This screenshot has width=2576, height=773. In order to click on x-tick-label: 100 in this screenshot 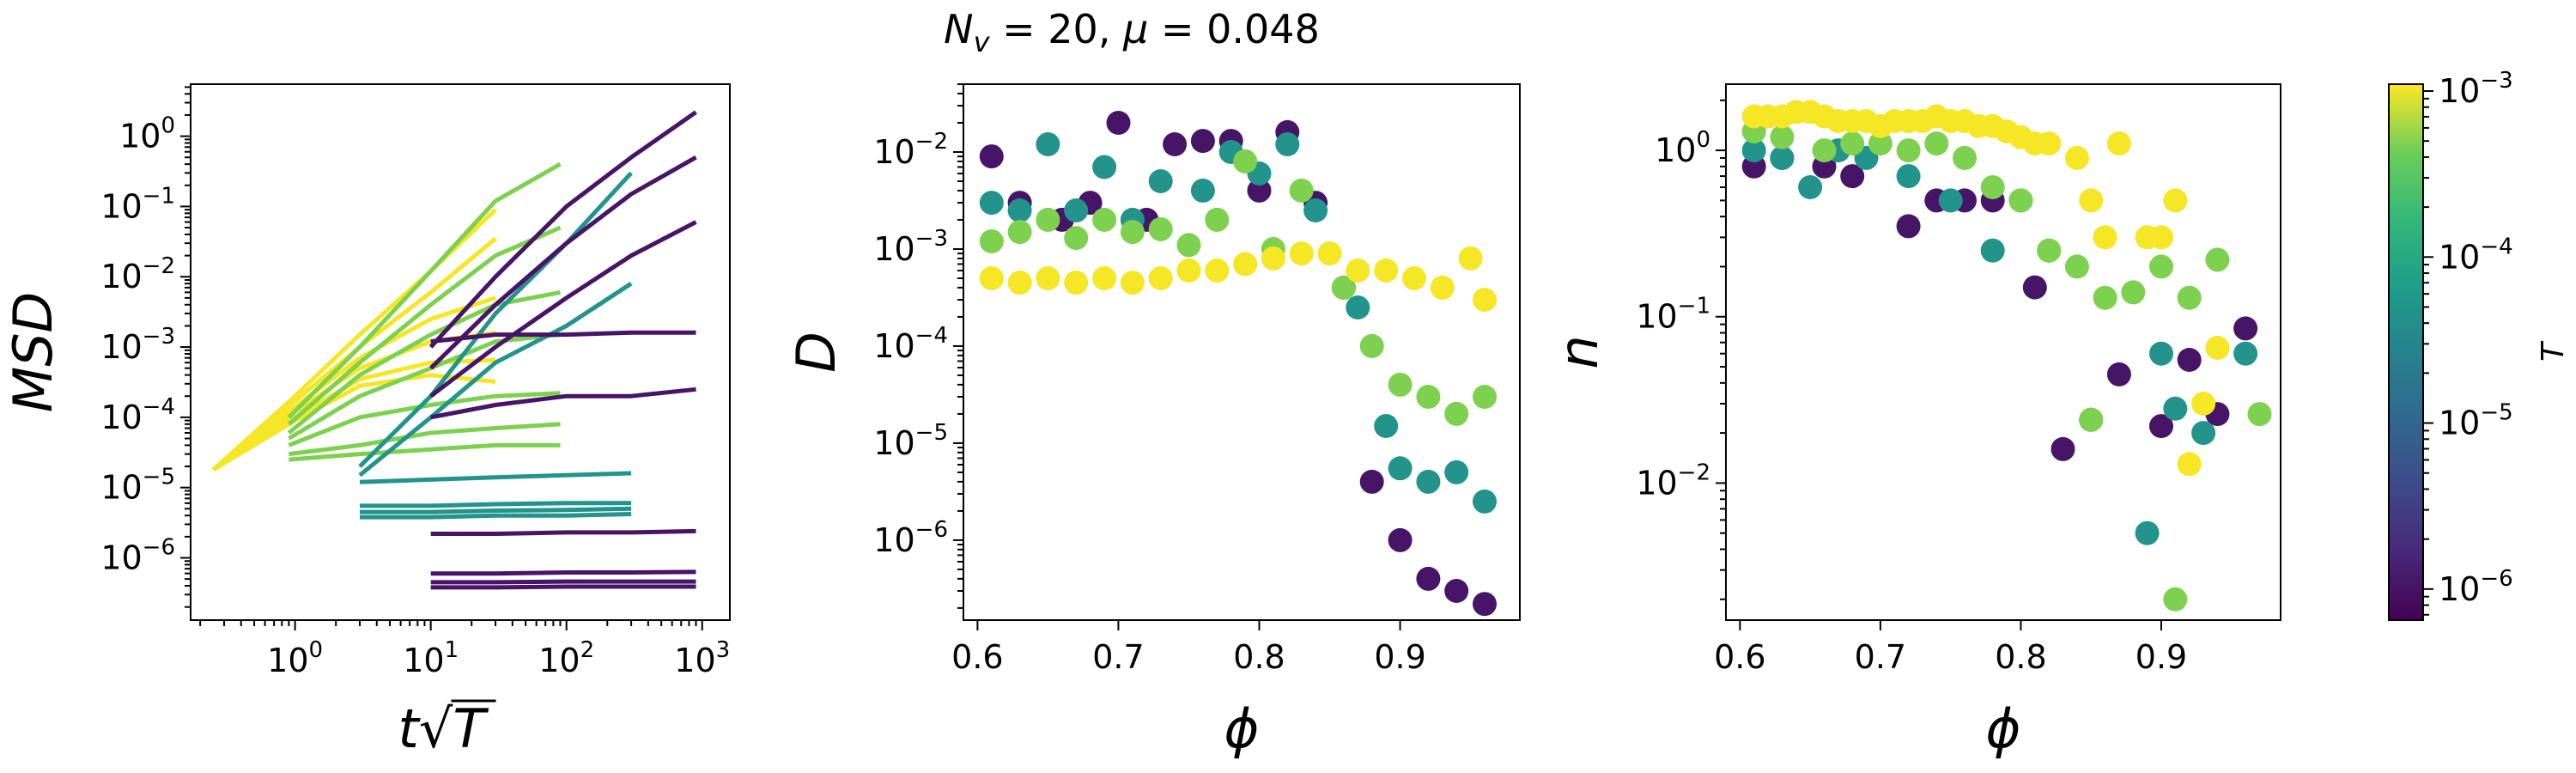, I will do `click(295, 658)`.